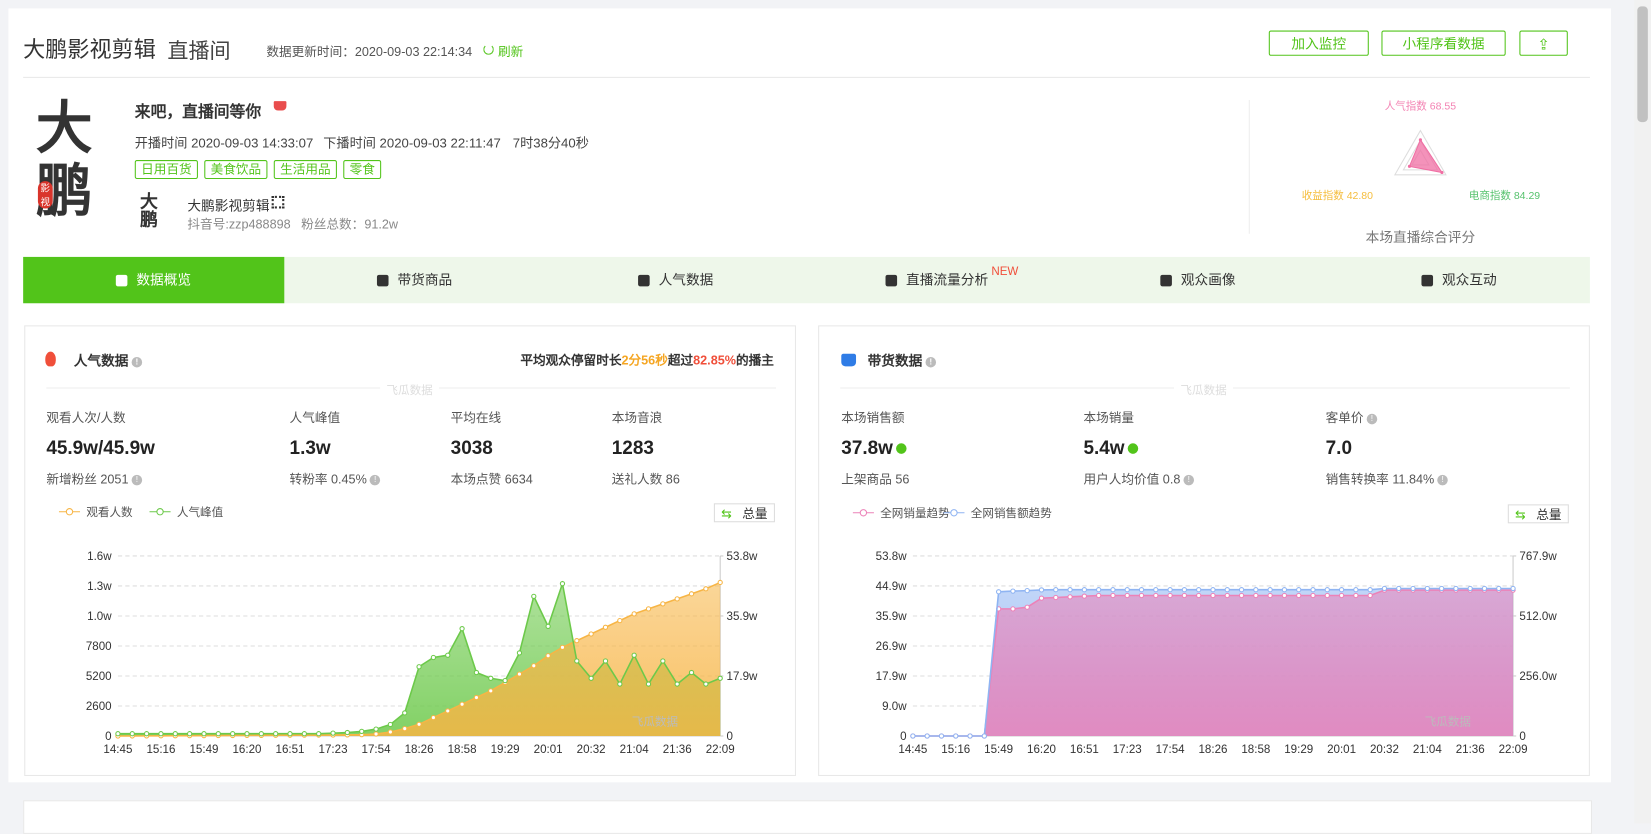 Image resolution: width=1651 pixels, height=834 pixels. Describe the element at coordinates (743, 677) in the screenshot. I see `y2-tick-label: 17.9w` at that location.